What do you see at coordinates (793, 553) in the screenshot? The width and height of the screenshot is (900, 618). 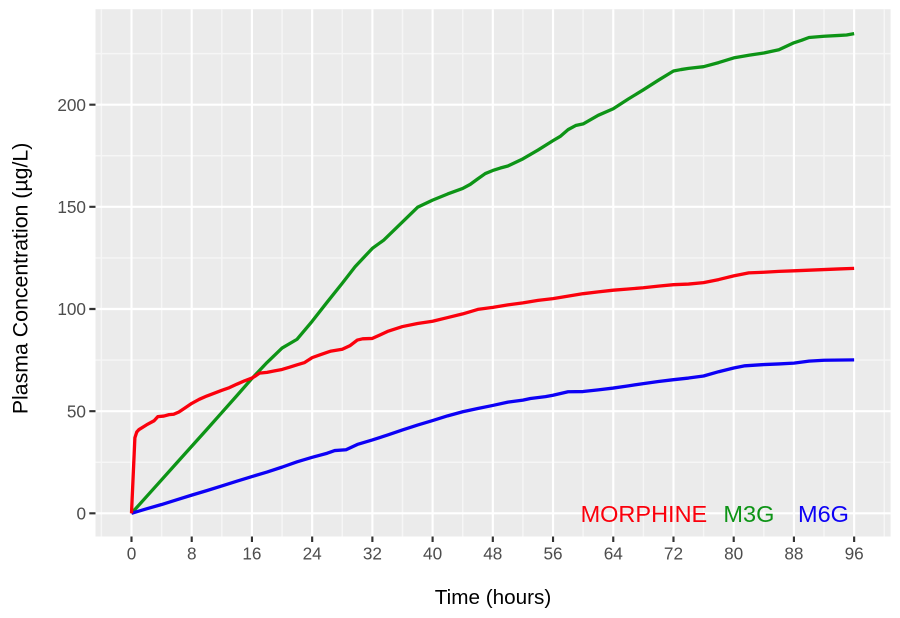 I see `svg-text: 88` at bounding box center [793, 553].